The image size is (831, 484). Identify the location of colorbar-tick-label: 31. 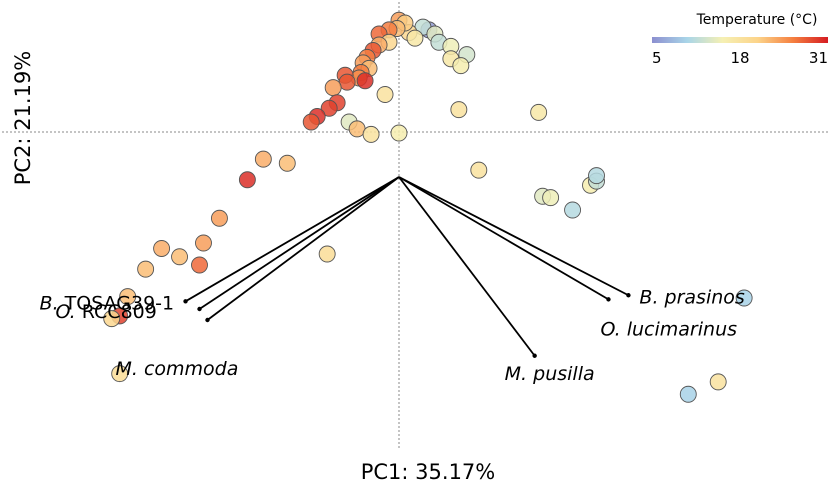
(818, 58).